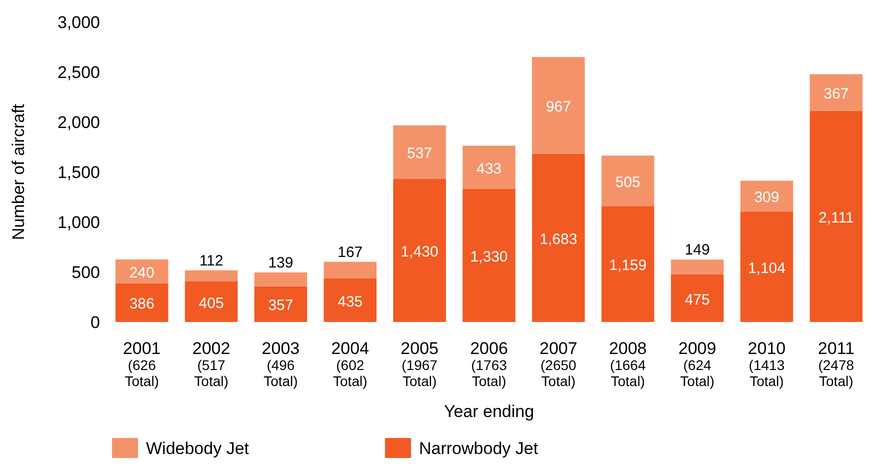  Describe the element at coordinates (78, 22) in the screenshot. I see `y-tick-label: 3,000` at that location.